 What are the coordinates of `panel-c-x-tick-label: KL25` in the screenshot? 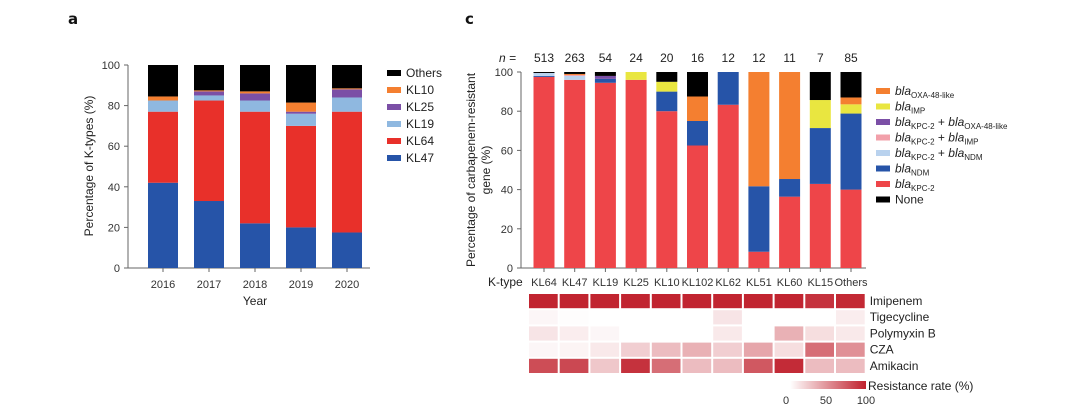 It's located at (636, 283).